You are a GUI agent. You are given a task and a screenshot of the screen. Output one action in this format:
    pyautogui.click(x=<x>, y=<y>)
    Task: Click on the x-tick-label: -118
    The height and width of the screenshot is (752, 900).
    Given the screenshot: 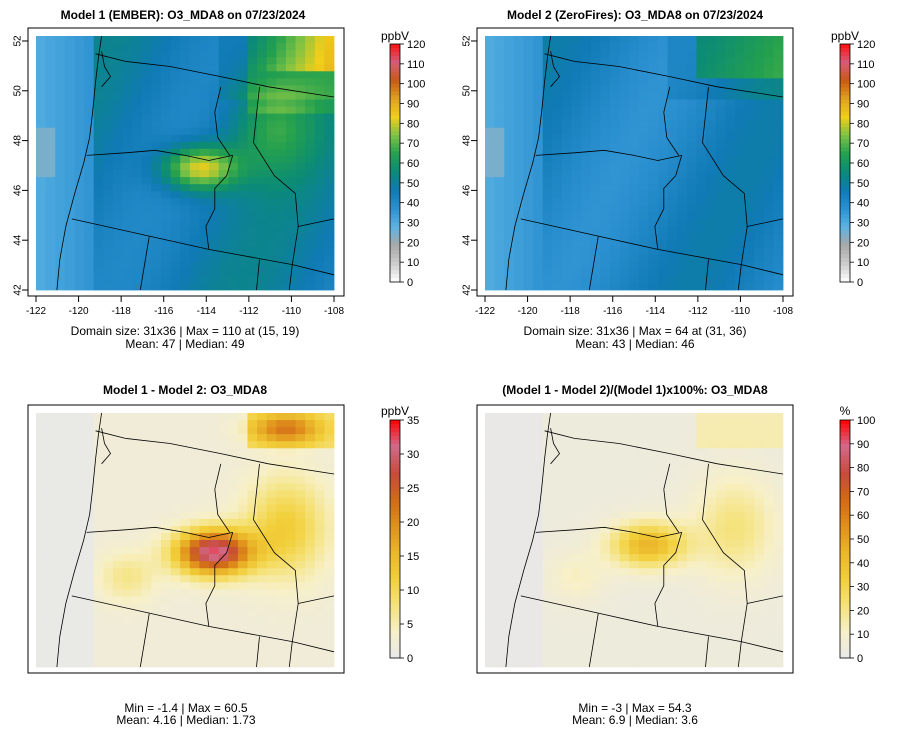 What is the action you would take?
    pyautogui.click(x=122, y=311)
    